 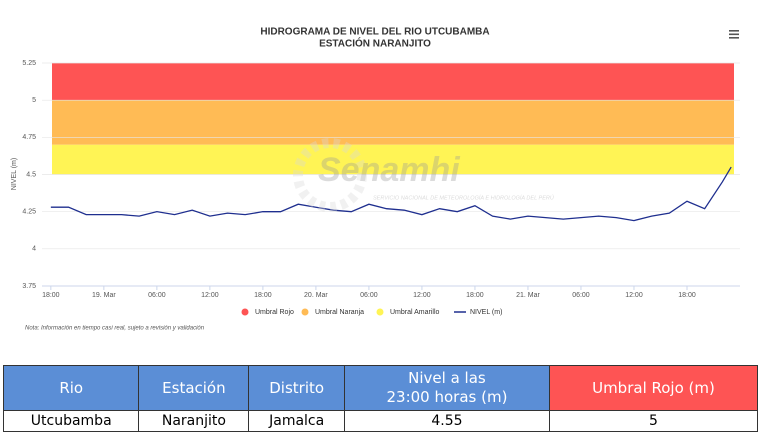 What do you see at coordinates (34, 100) in the screenshot?
I see `y-tick-label: 5` at bounding box center [34, 100].